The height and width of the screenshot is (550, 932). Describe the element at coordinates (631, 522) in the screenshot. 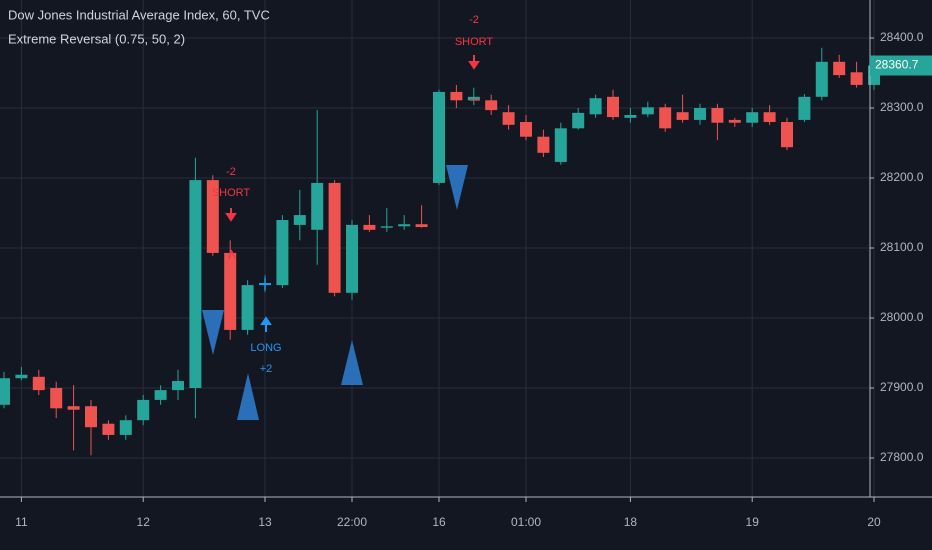

I see `x-tick-label: 18` at that location.